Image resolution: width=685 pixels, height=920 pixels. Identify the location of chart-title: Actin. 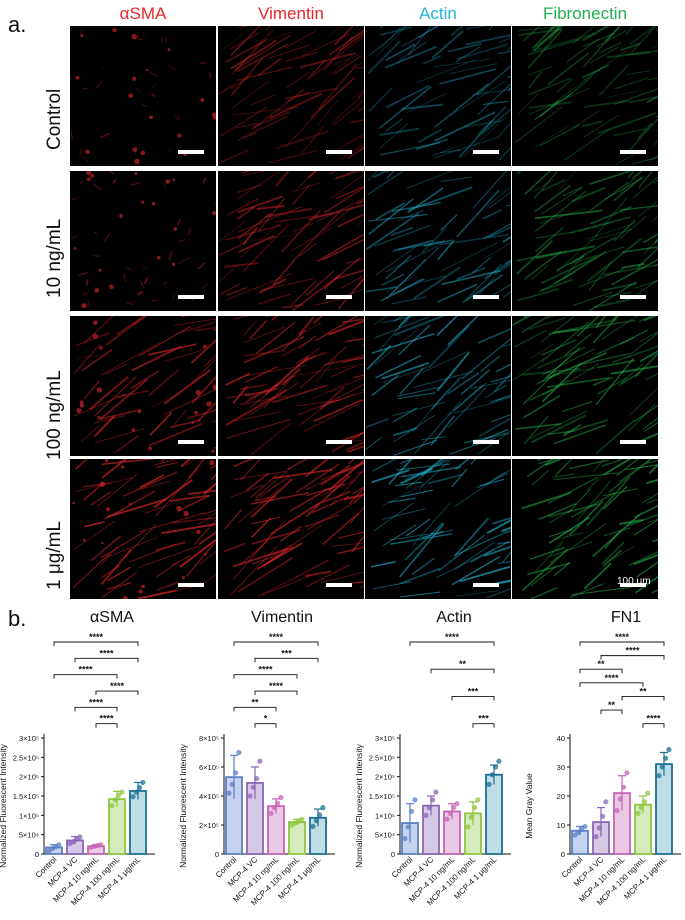
(454, 617).